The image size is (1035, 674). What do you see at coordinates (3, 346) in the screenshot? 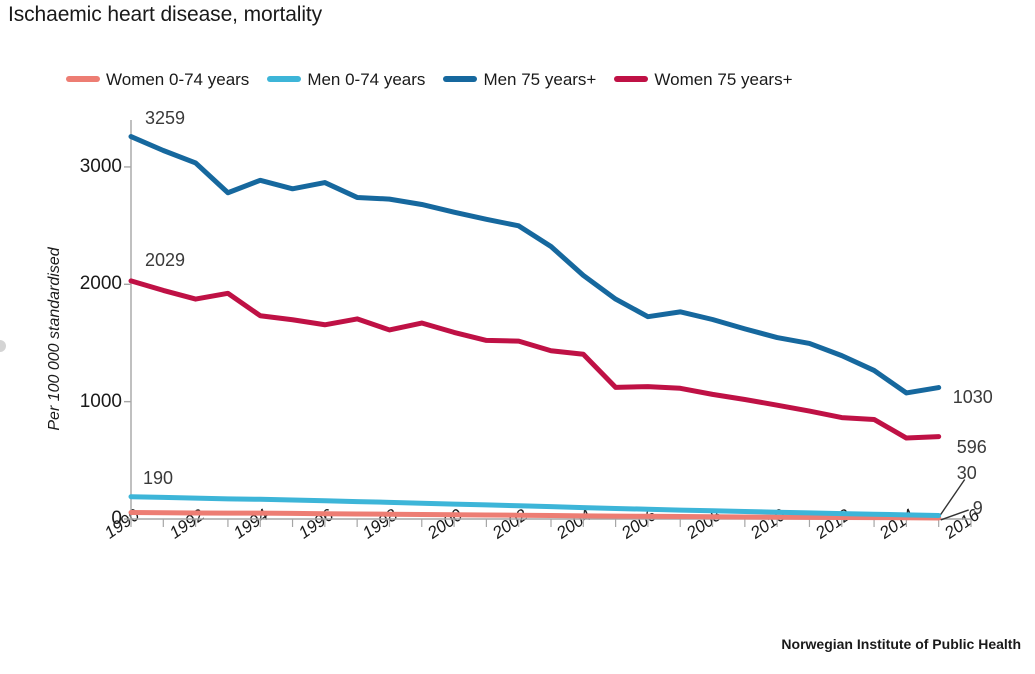
I see `edge-marker-decoration` at bounding box center [3, 346].